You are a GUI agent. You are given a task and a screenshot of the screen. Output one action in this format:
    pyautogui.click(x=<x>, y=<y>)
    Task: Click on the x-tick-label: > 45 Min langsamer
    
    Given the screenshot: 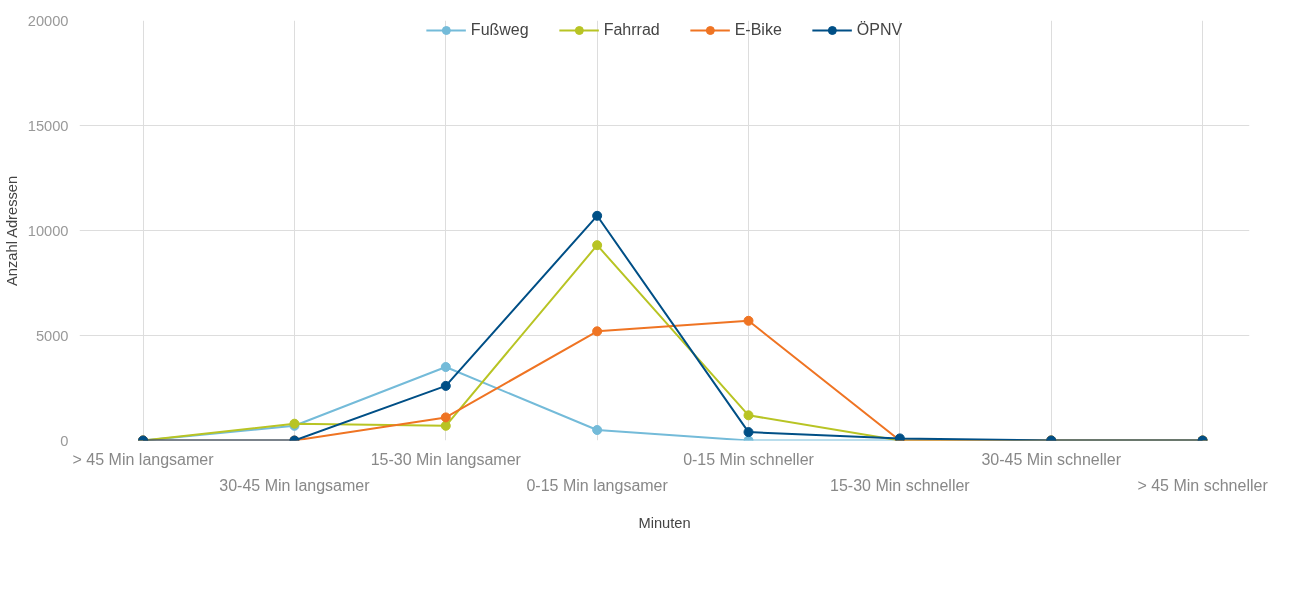 What is the action you would take?
    pyautogui.click(x=143, y=459)
    